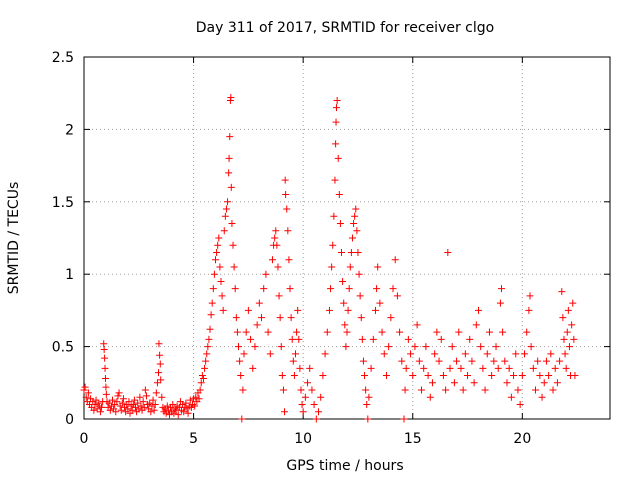 This screenshot has height=480, width=640. Describe the element at coordinates (69, 130) in the screenshot. I see `y-tick-label: 2` at that location.